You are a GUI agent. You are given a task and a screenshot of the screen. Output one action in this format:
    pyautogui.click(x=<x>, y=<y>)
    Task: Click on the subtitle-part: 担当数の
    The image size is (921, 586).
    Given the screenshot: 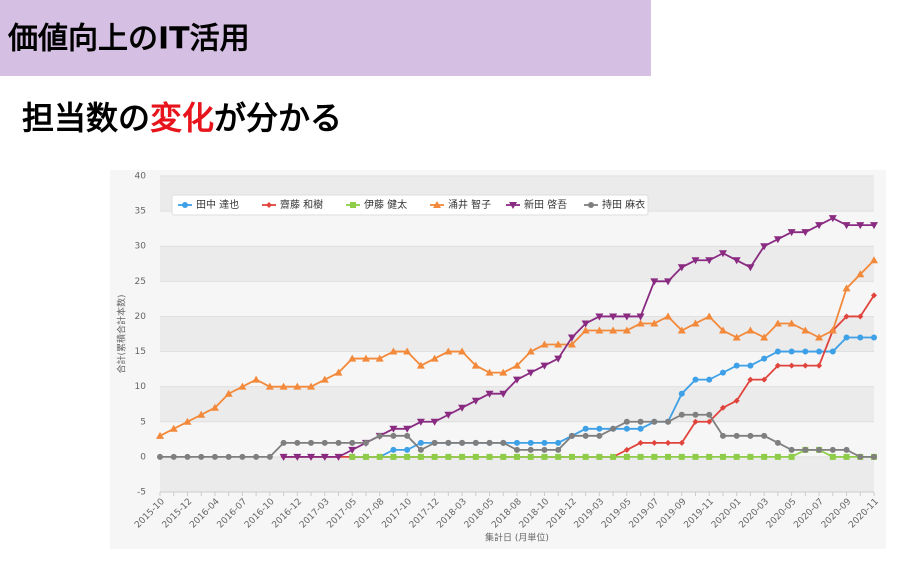 What is the action you would take?
    pyautogui.click(x=86, y=118)
    